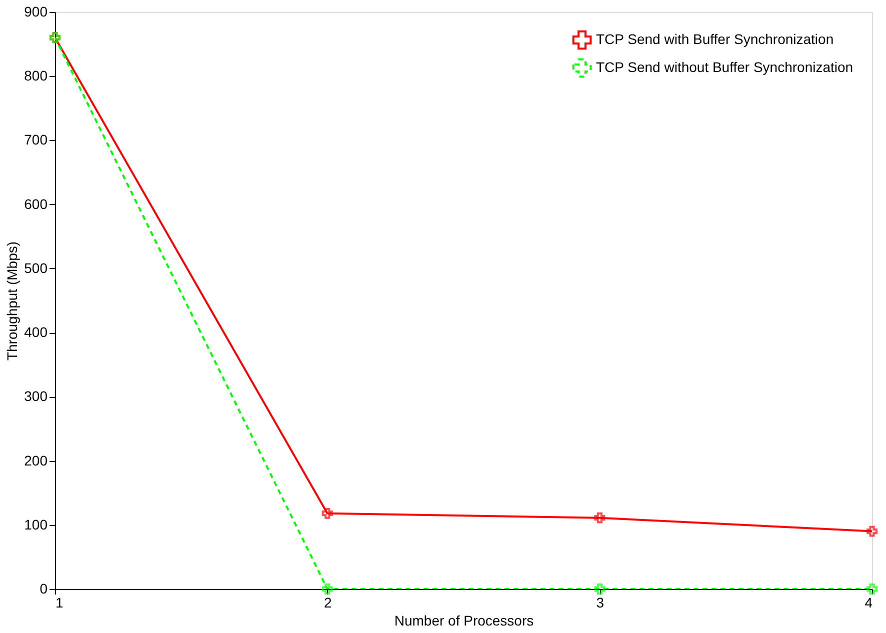 The width and height of the screenshot is (886, 633). I want to click on y-tick-label: 200, so click(36, 460).